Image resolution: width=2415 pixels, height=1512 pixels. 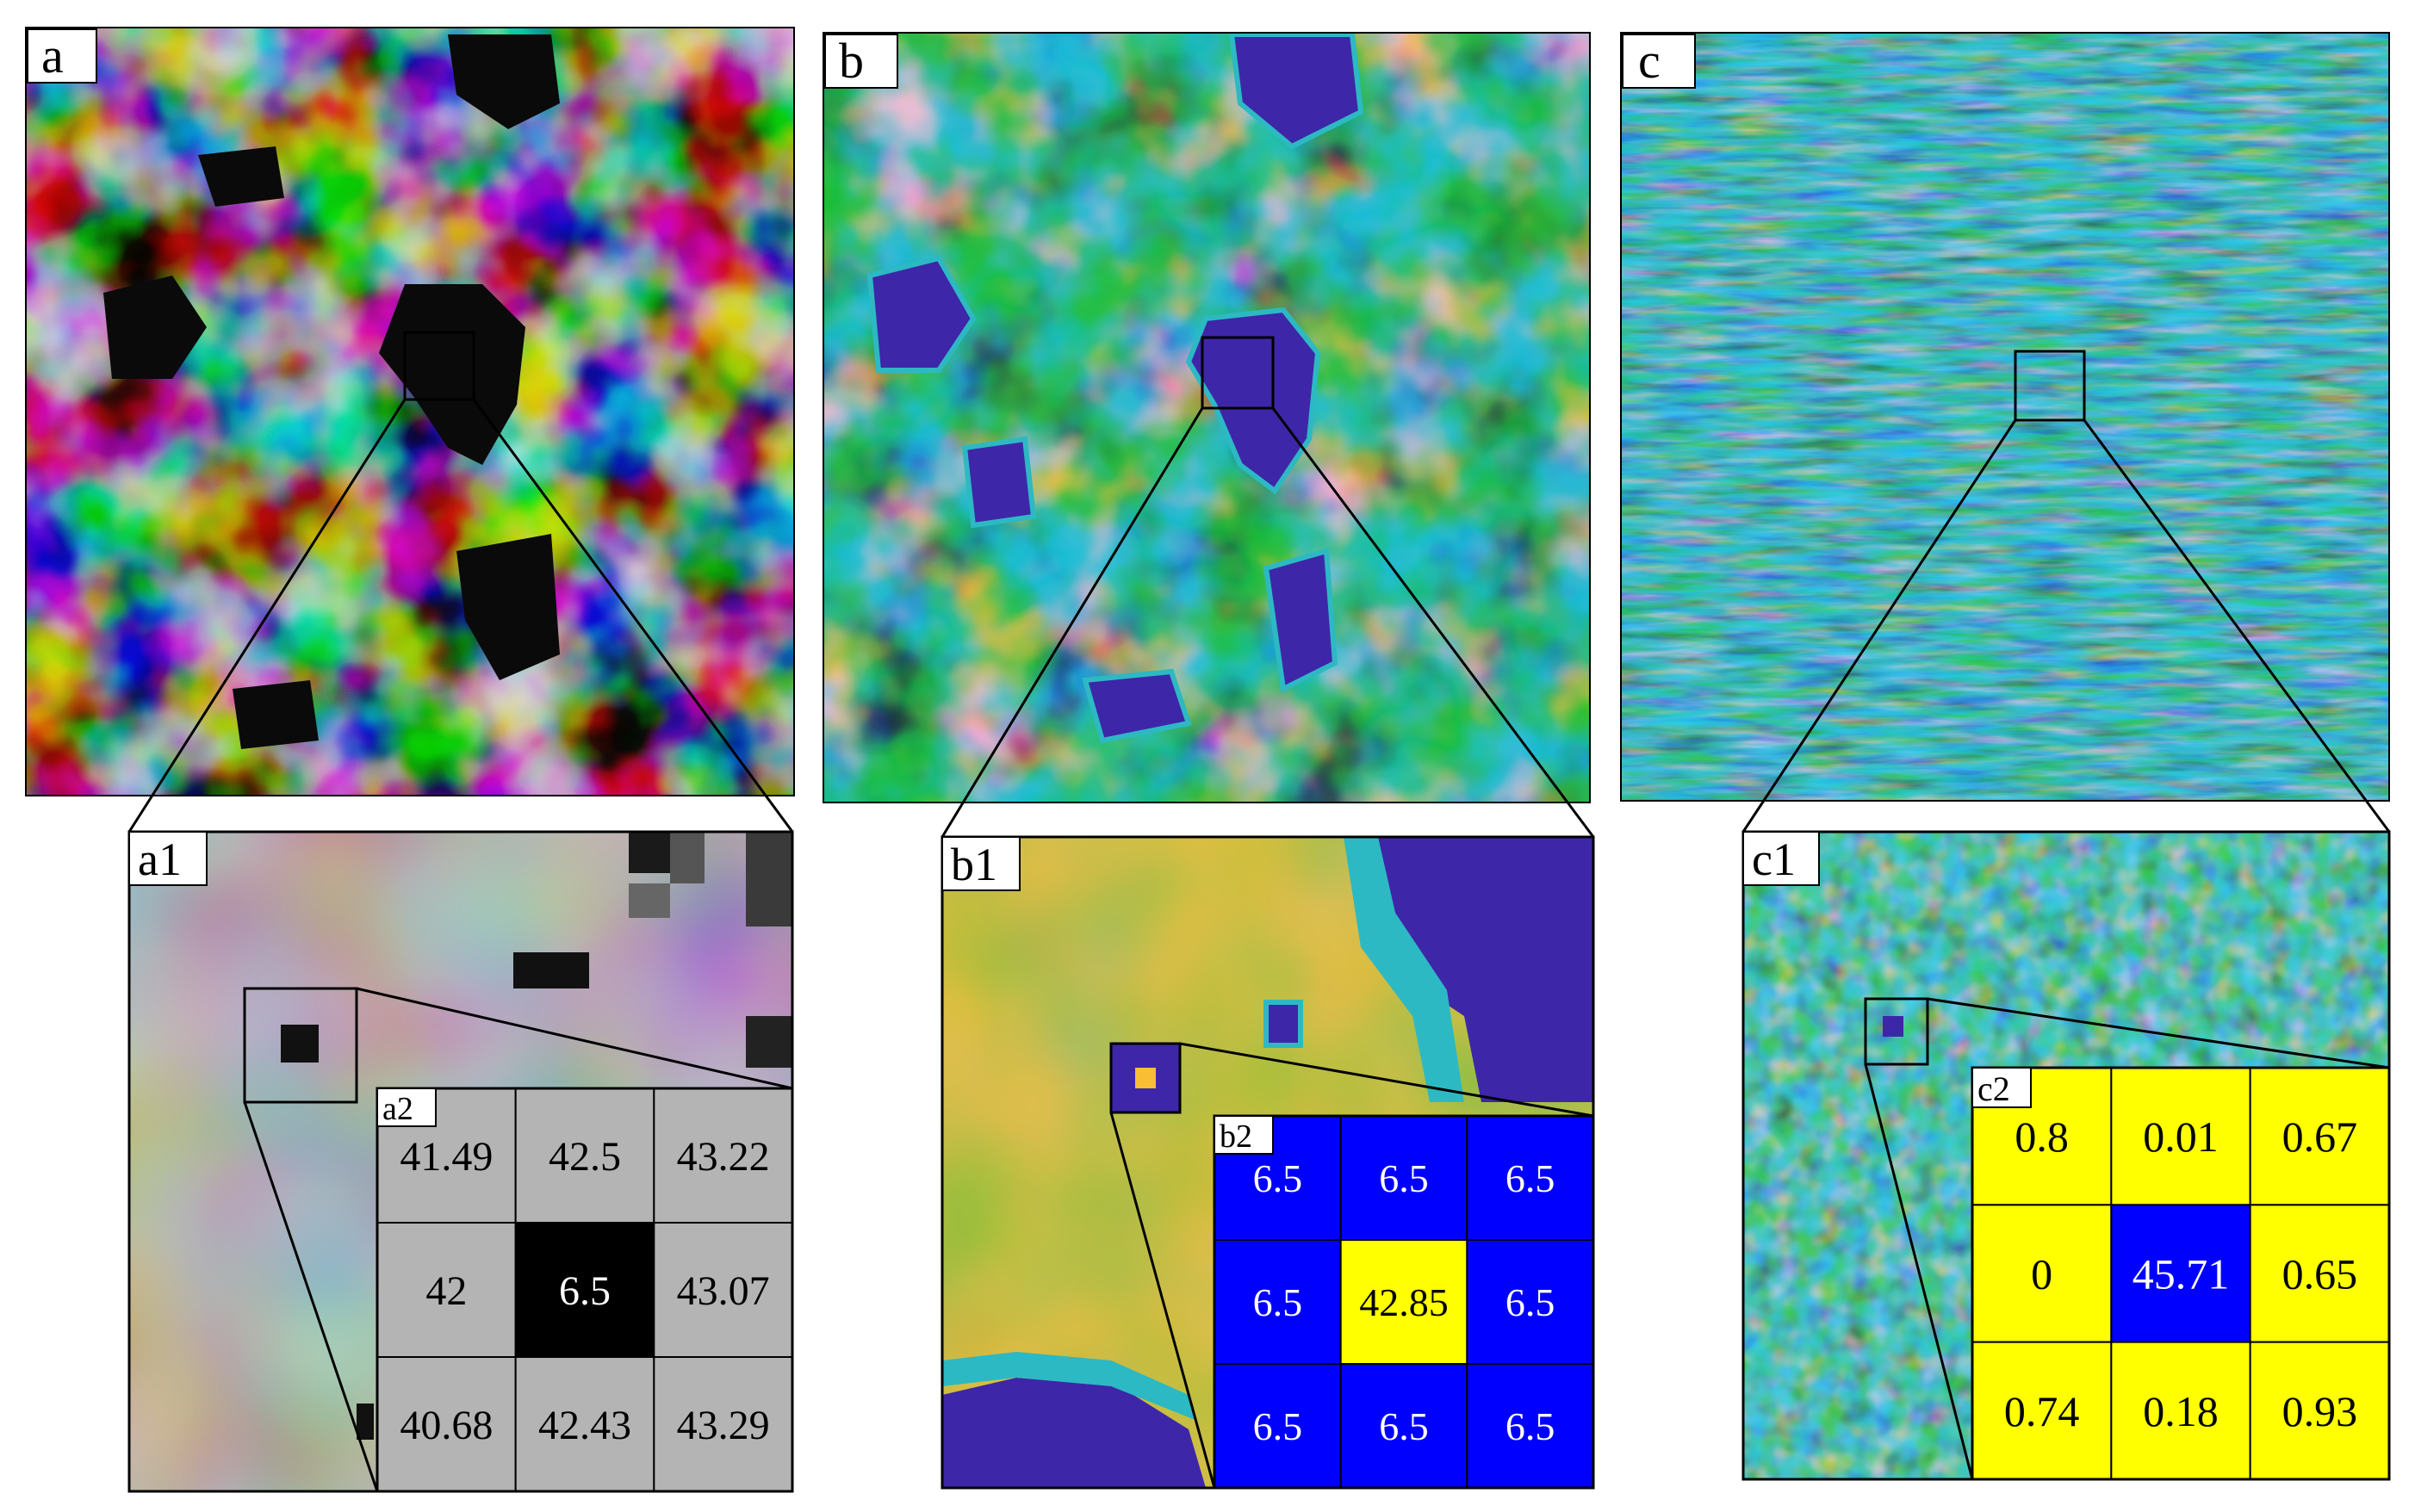 I want to click on c2-cell-value: 0.67, so click(x=2320, y=1136).